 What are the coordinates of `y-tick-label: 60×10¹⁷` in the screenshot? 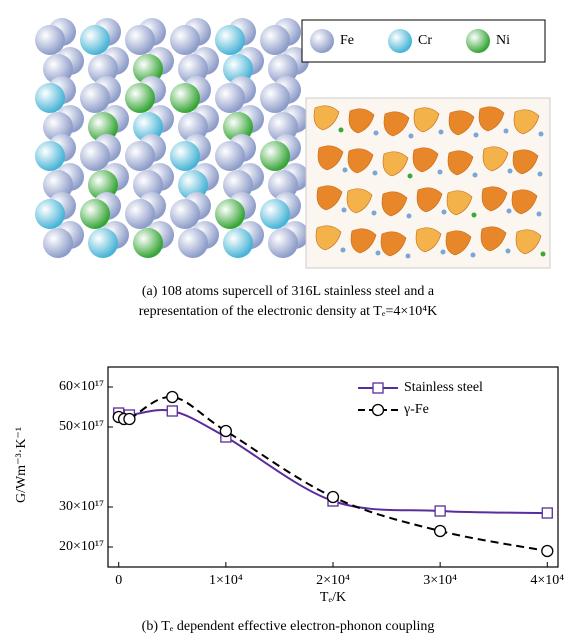 It's located at (81, 386).